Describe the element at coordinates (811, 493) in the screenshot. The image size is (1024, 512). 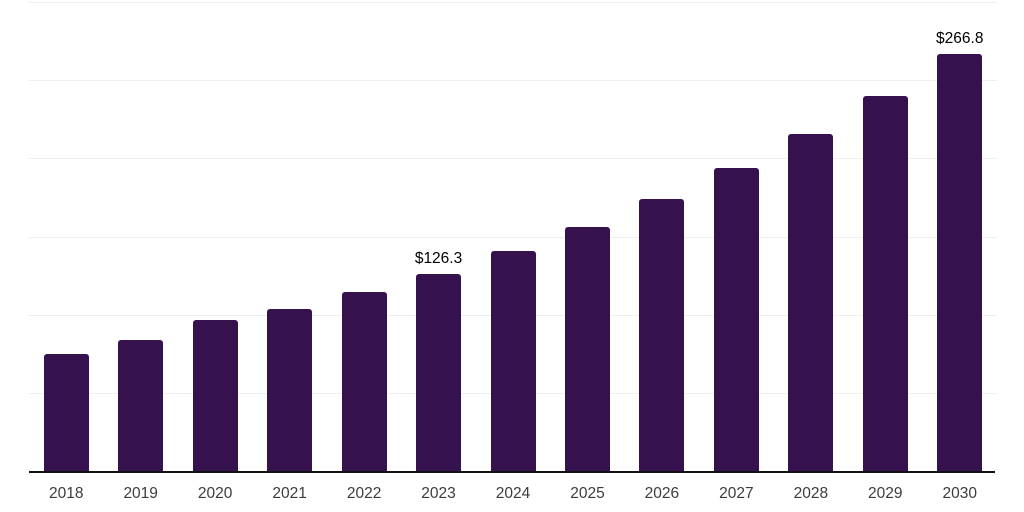
I see `x-tick-2028: 2028` at that location.